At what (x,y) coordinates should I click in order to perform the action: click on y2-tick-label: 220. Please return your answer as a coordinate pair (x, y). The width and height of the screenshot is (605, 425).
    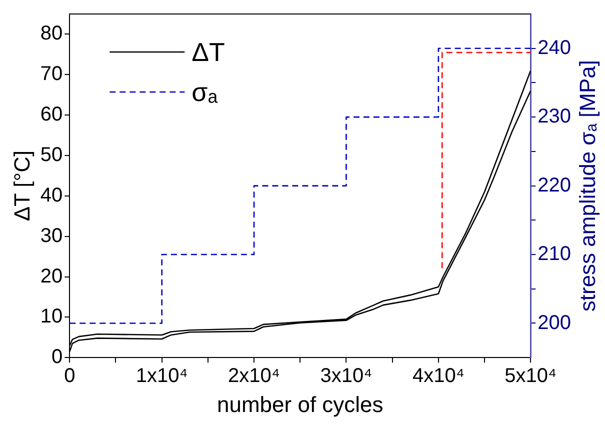
    Looking at the image, I should click on (555, 185).